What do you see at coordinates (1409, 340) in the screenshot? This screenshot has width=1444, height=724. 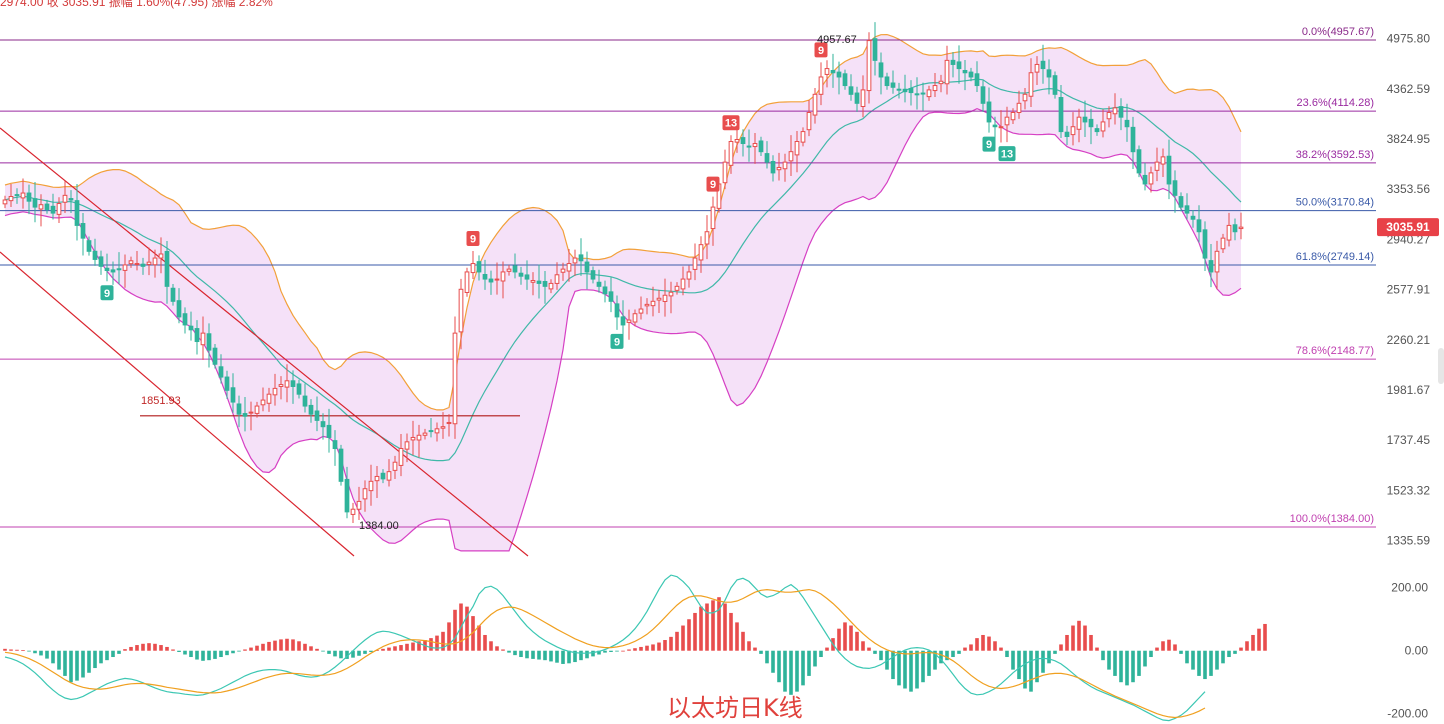 I see `price-axis-tick-6: 2260.21` at bounding box center [1409, 340].